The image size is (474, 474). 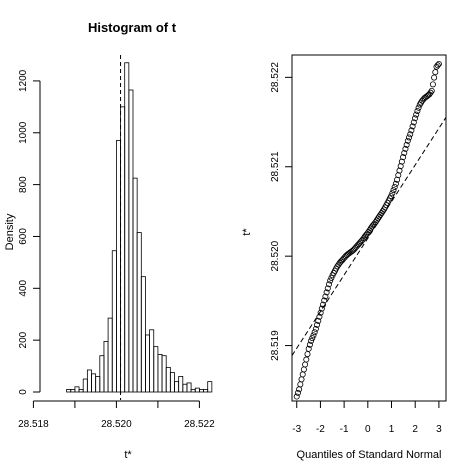 I want to click on histogram-x-tick-label: 28.520, so click(x=116, y=424).